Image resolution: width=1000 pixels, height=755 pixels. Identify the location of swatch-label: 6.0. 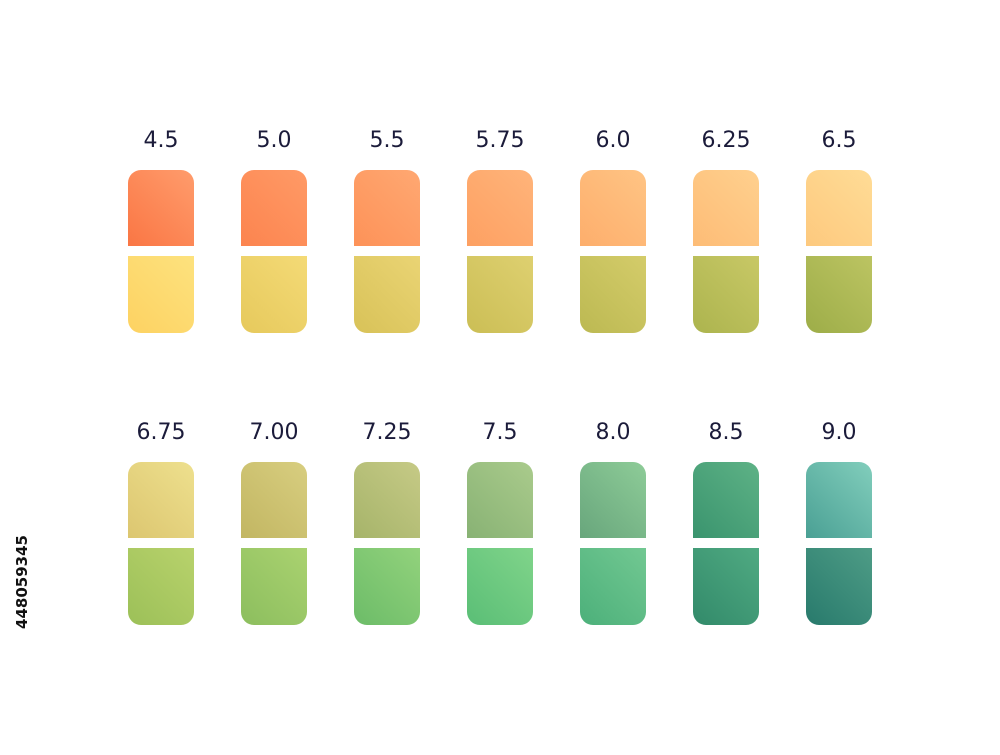
(613, 140).